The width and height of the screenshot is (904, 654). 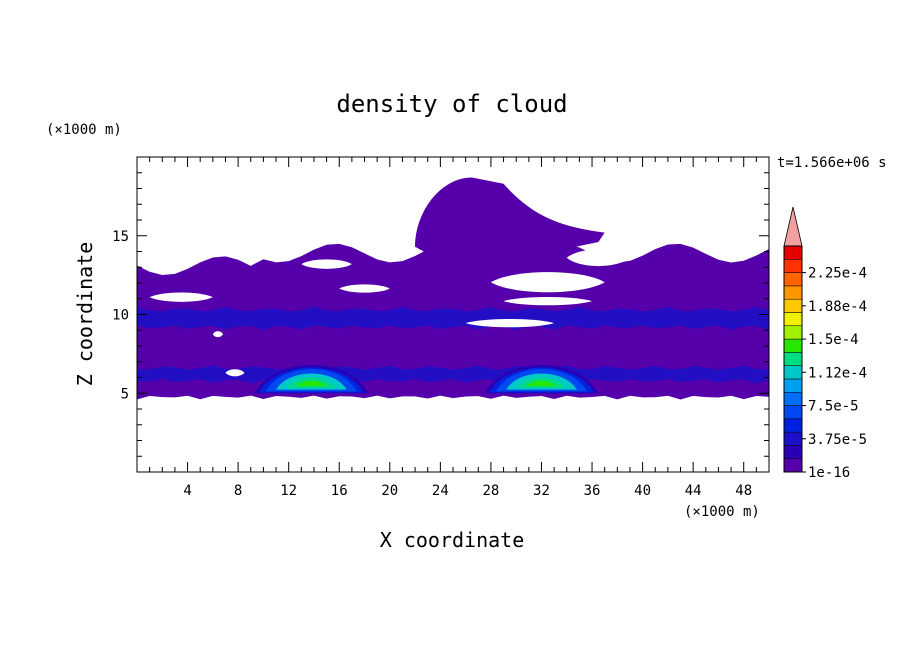 What do you see at coordinates (837, 373) in the screenshot?
I see `colorbar-label: 1.12e-4` at bounding box center [837, 373].